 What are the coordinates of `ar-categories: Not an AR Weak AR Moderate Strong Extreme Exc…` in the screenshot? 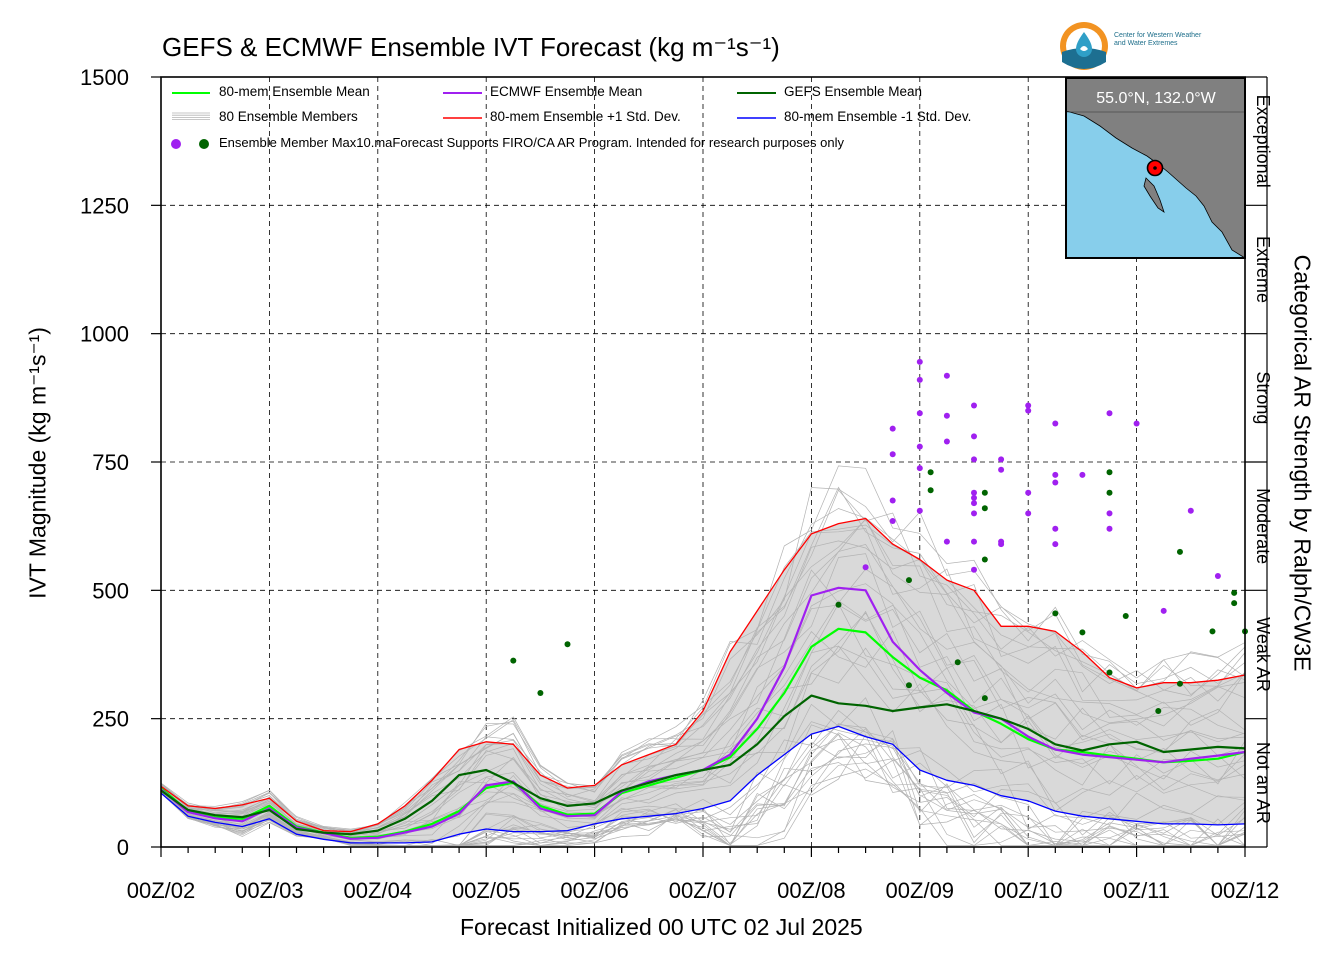 It's located at (1263, 459).